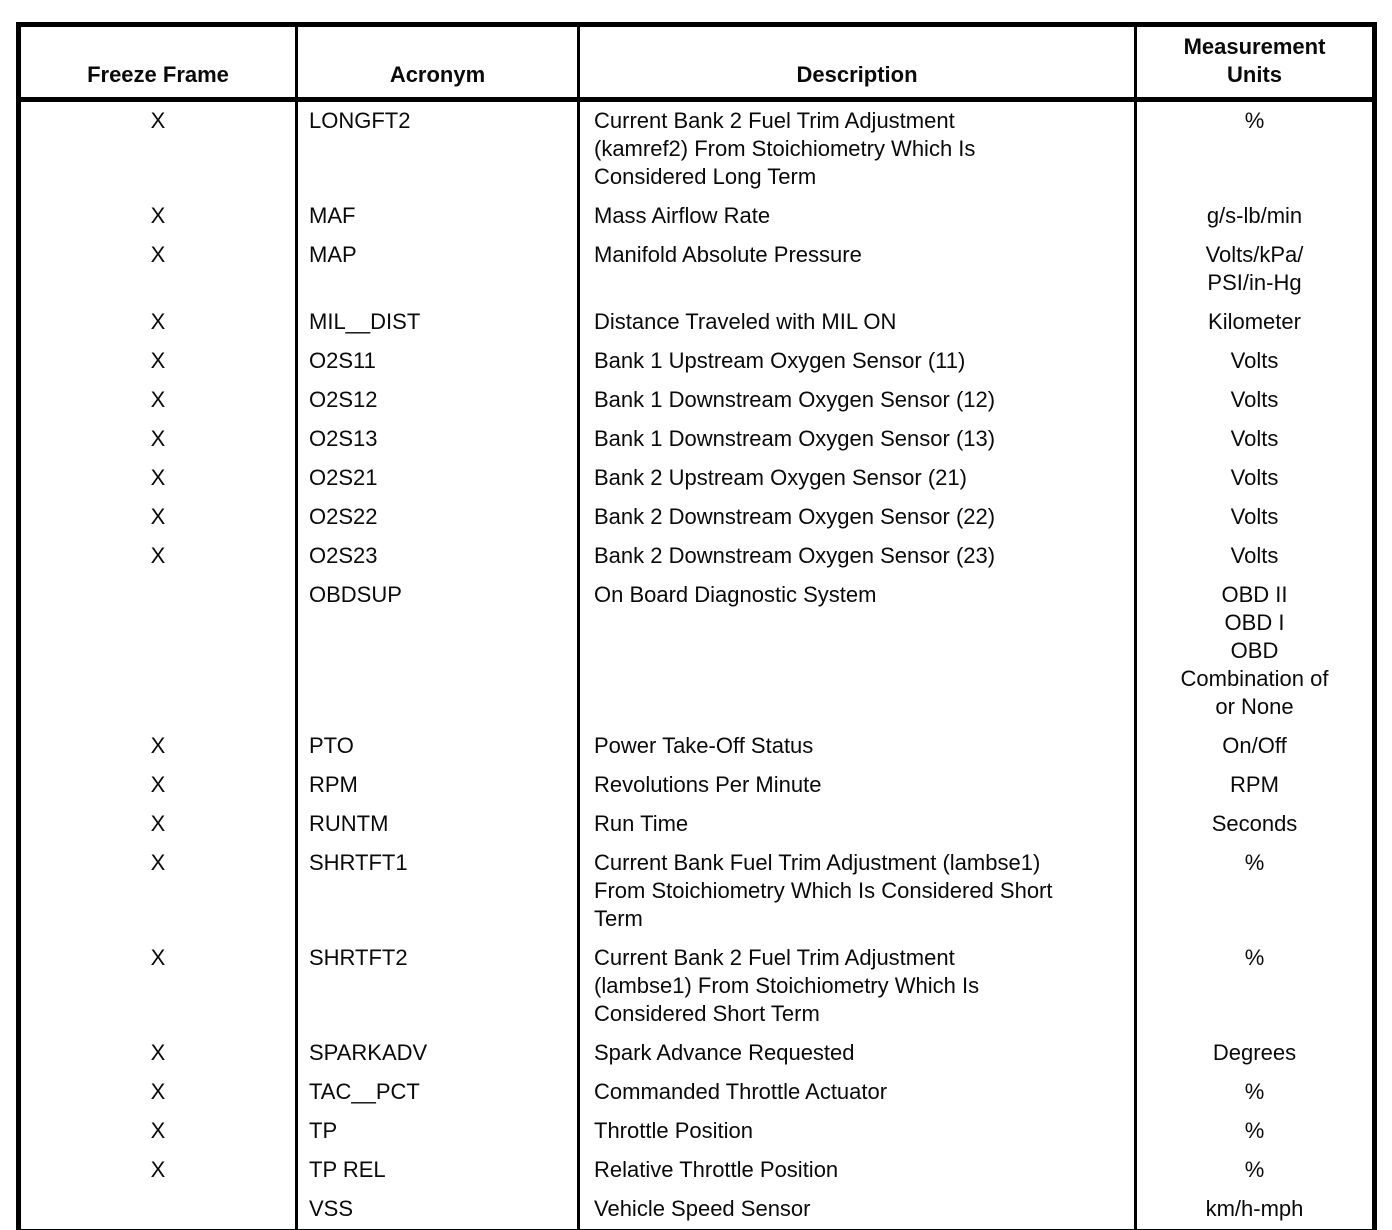 The height and width of the screenshot is (1230, 1392). I want to click on description-cell: Distance Traveled with MIL ON, so click(856, 322).